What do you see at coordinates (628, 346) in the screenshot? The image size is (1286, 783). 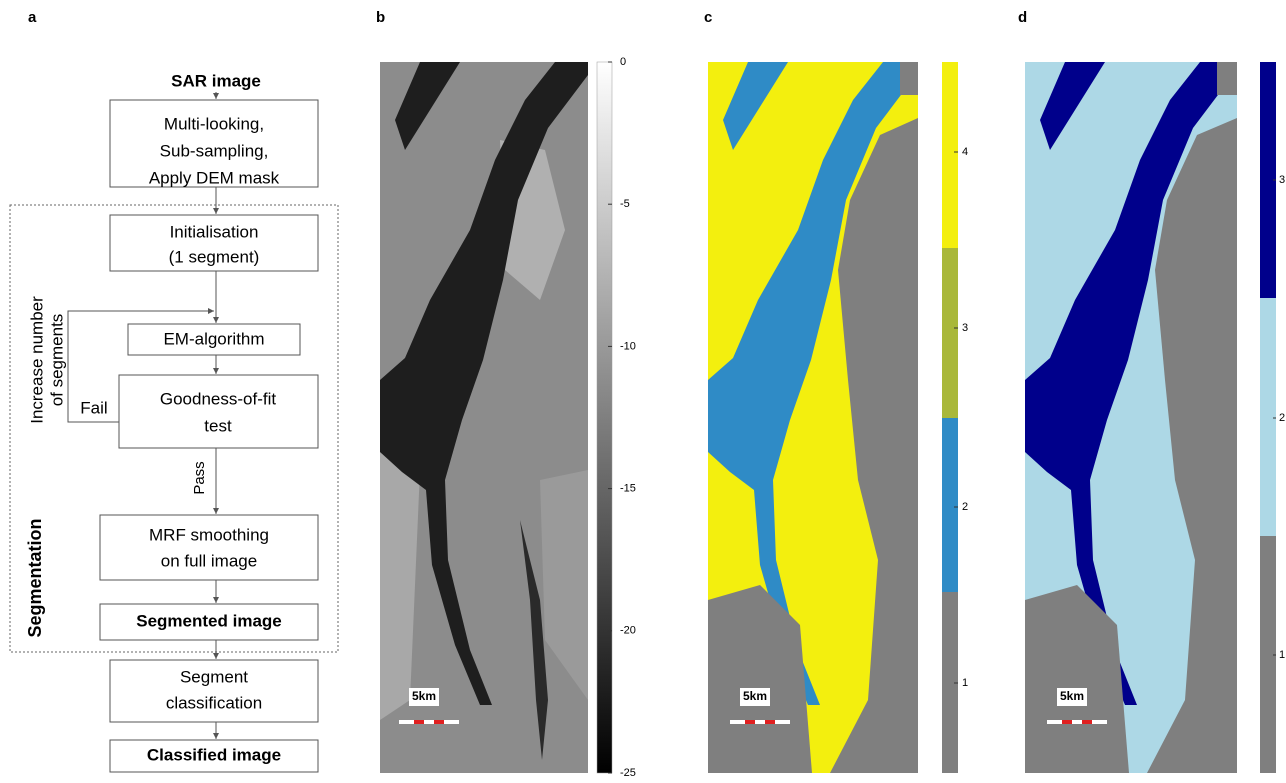 I see `colorbar-tick-label: -10` at bounding box center [628, 346].